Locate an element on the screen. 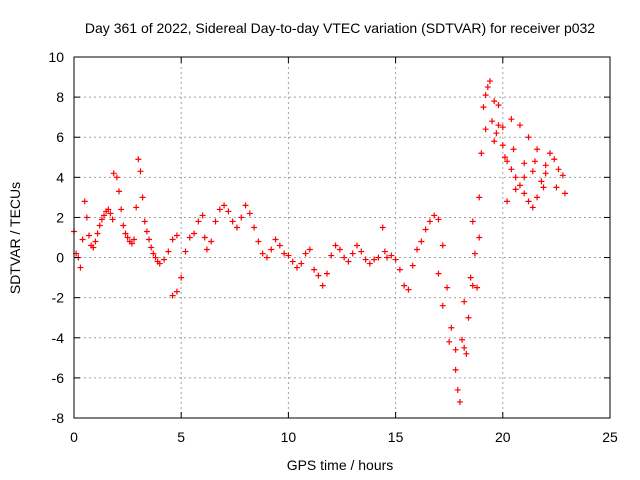 Image resolution: width=640 pixels, height=480 pixels. y-tick-label: 4 is located at coordinates (60, 177).